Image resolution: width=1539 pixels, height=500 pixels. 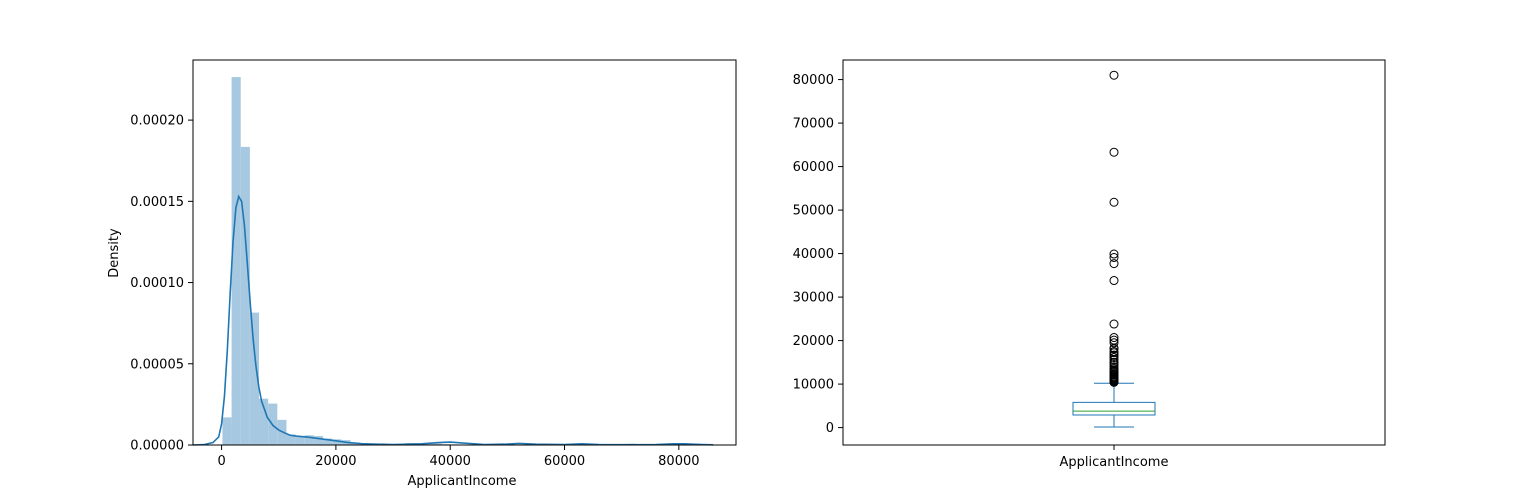 I want to click on left-x-tick-label: 80000, so click(x=678, y=461).